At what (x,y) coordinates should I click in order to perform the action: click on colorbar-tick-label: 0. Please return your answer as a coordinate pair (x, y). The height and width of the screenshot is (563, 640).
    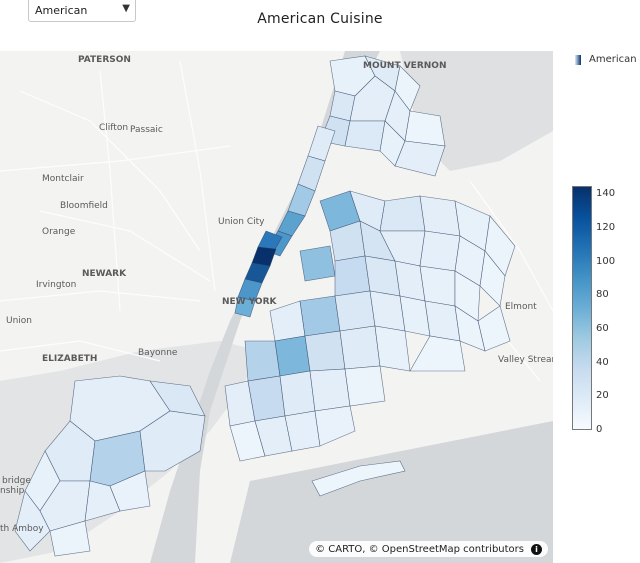
    Looking at the image, I should click on (599, 429).